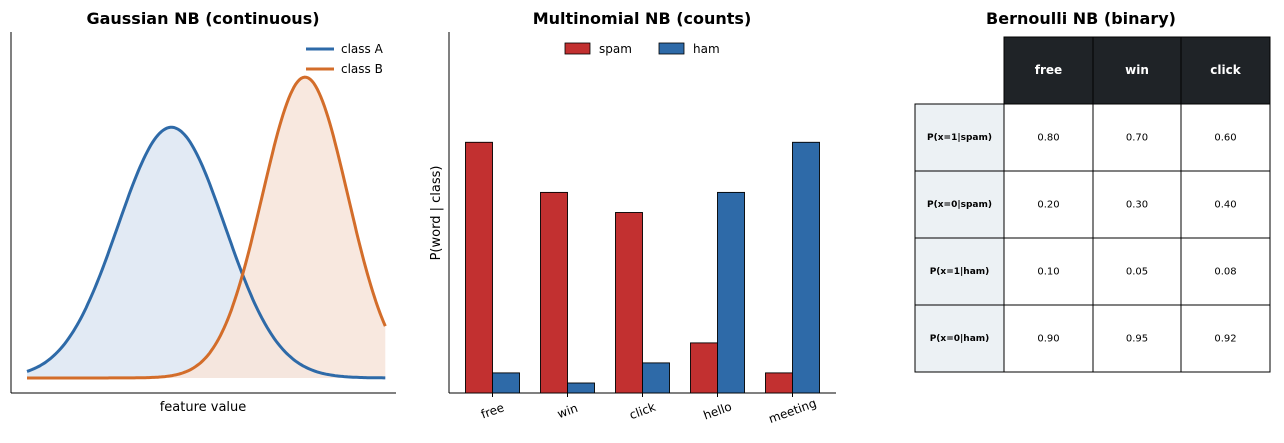 The width and height of the screenshot is (1284, 443). Describe the element at coordinates (506, 383) in the screenshot. I see `bar-ham-free` at that location.